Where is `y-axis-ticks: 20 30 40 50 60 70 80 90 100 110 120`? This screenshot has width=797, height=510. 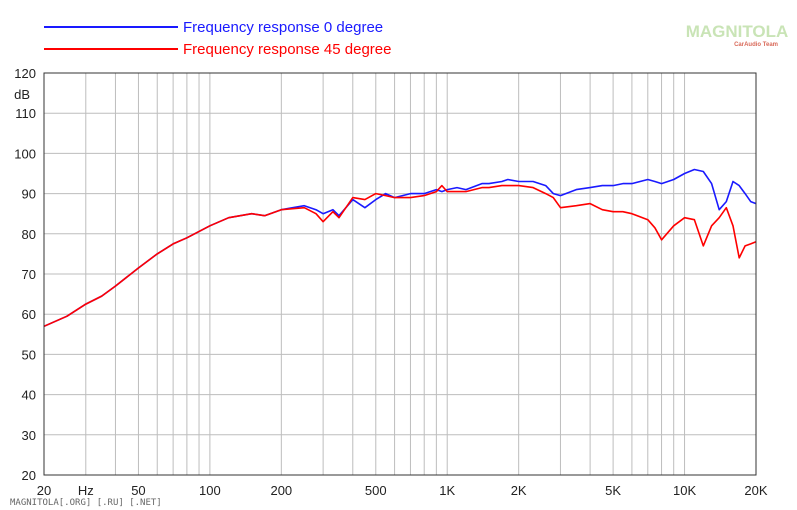
y-axis-ticks: 20 30 40 50 60 70 80 90 100 110 120 is located at coordinates (25, 274).